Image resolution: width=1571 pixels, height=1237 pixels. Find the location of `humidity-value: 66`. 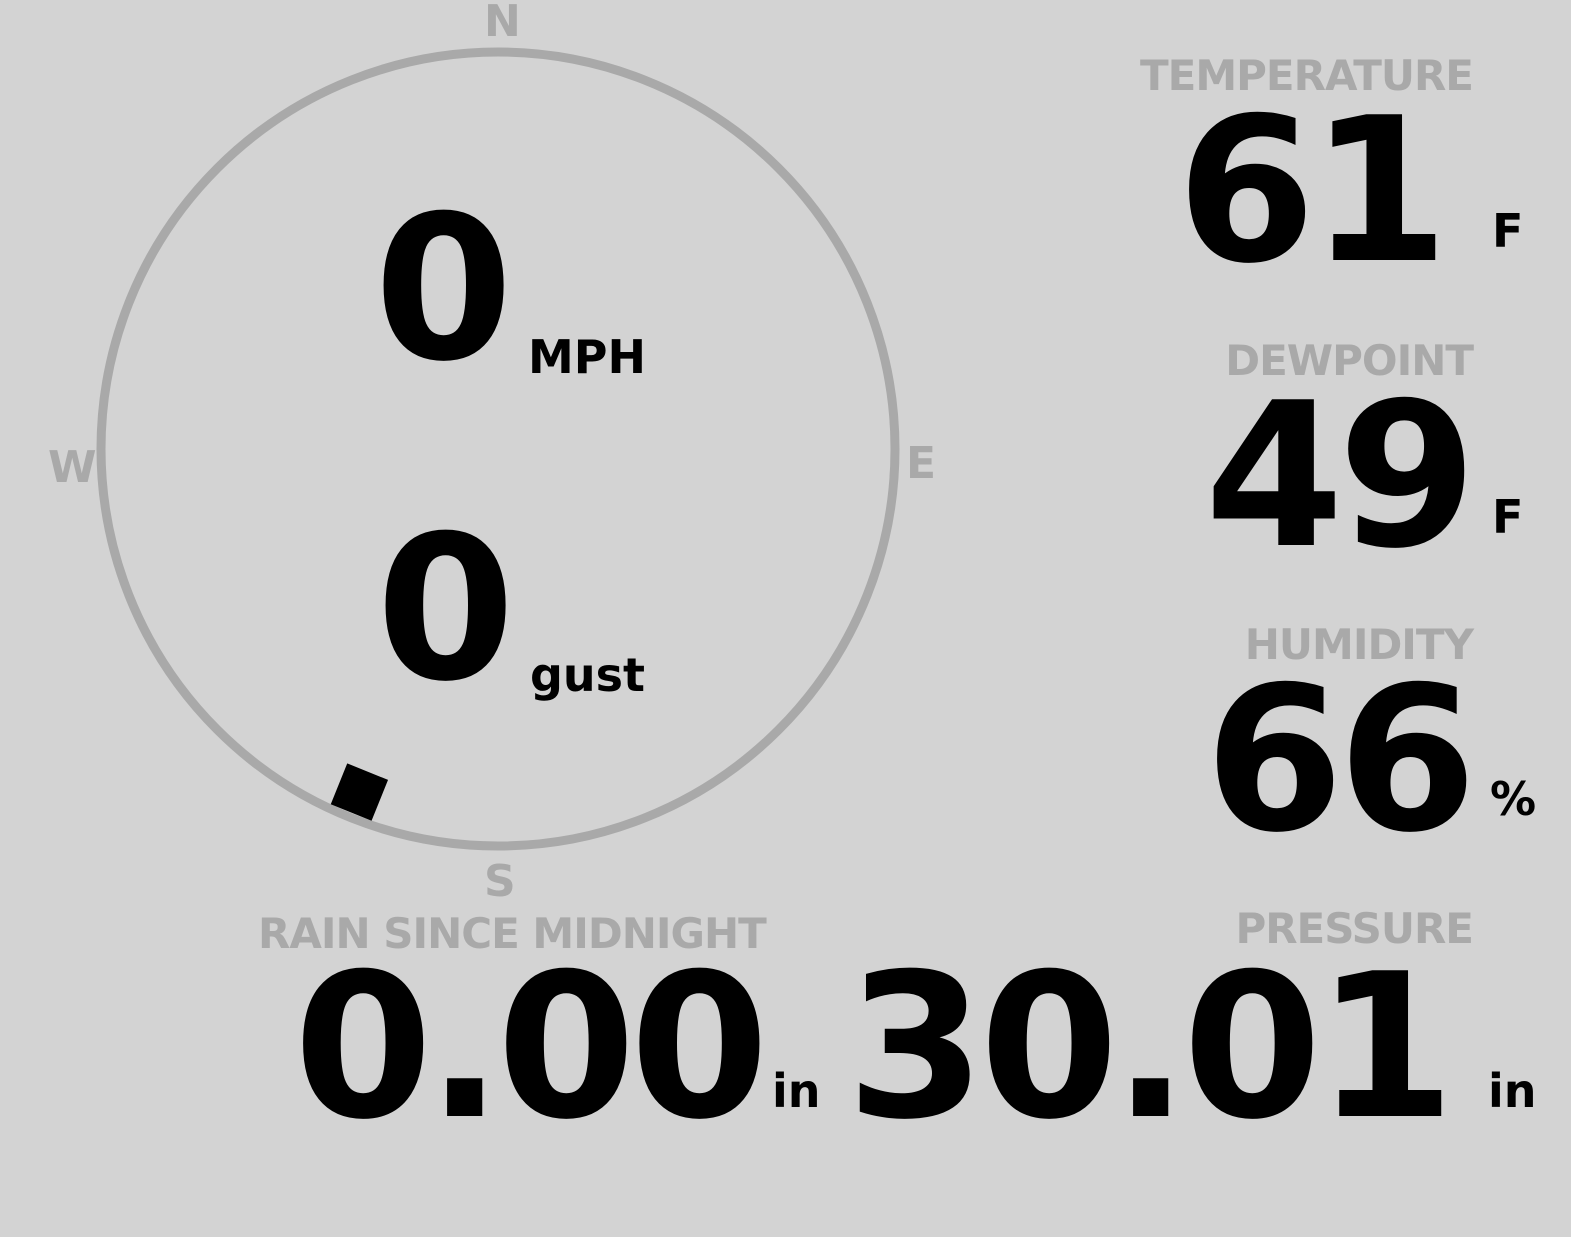

humidity-value: 66 is located at coordinates (1340, 760).